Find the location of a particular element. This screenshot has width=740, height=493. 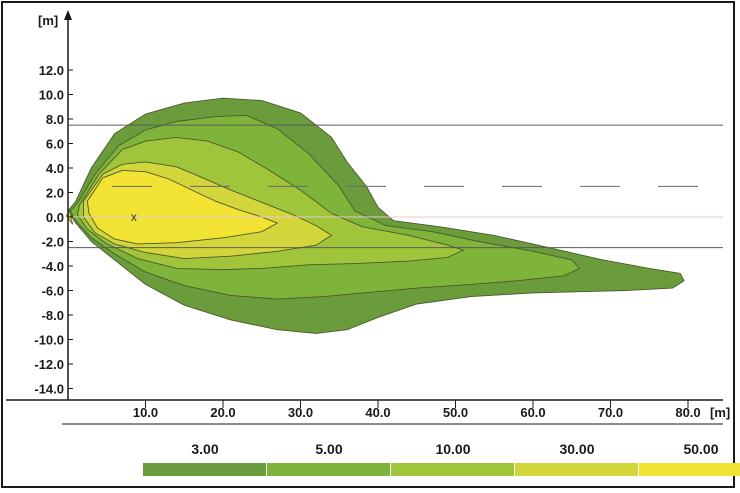

x-tick-label: 70.0 is located at coordinates (610, 412).